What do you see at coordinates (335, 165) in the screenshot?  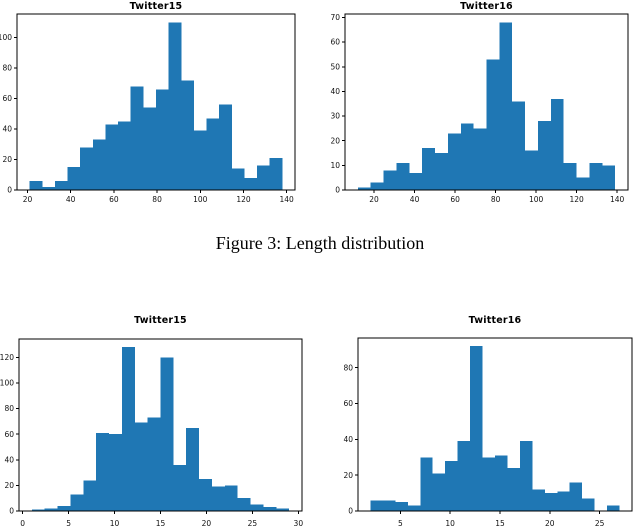 I see `y-tick-label: 10` at bounding box center [335, 165].